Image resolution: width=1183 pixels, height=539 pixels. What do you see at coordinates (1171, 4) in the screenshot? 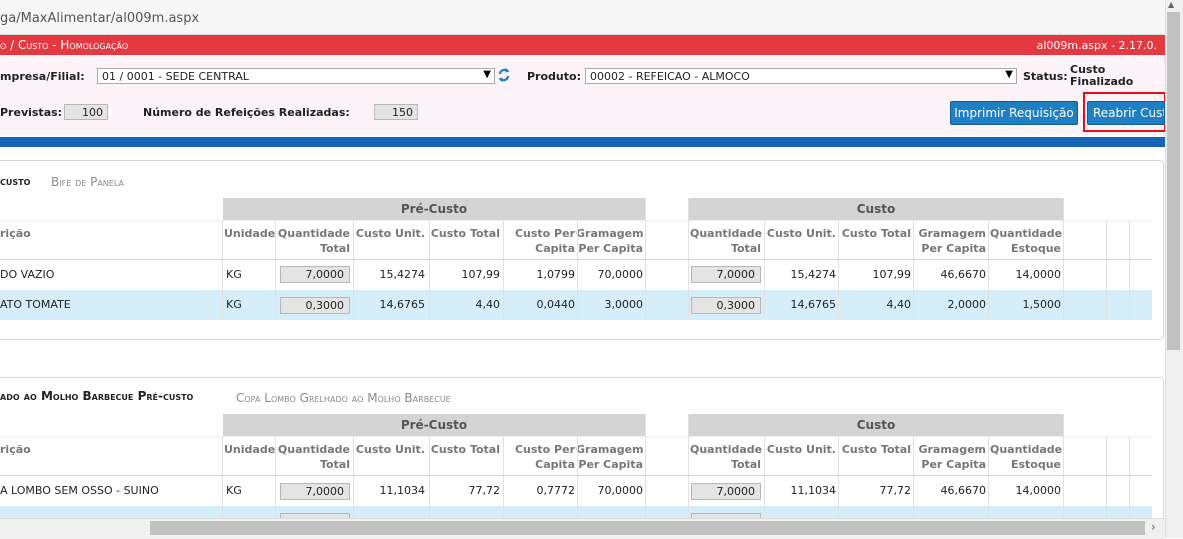
I see `scroll-up-icon: ▲` at bounding box center [1171, 4].